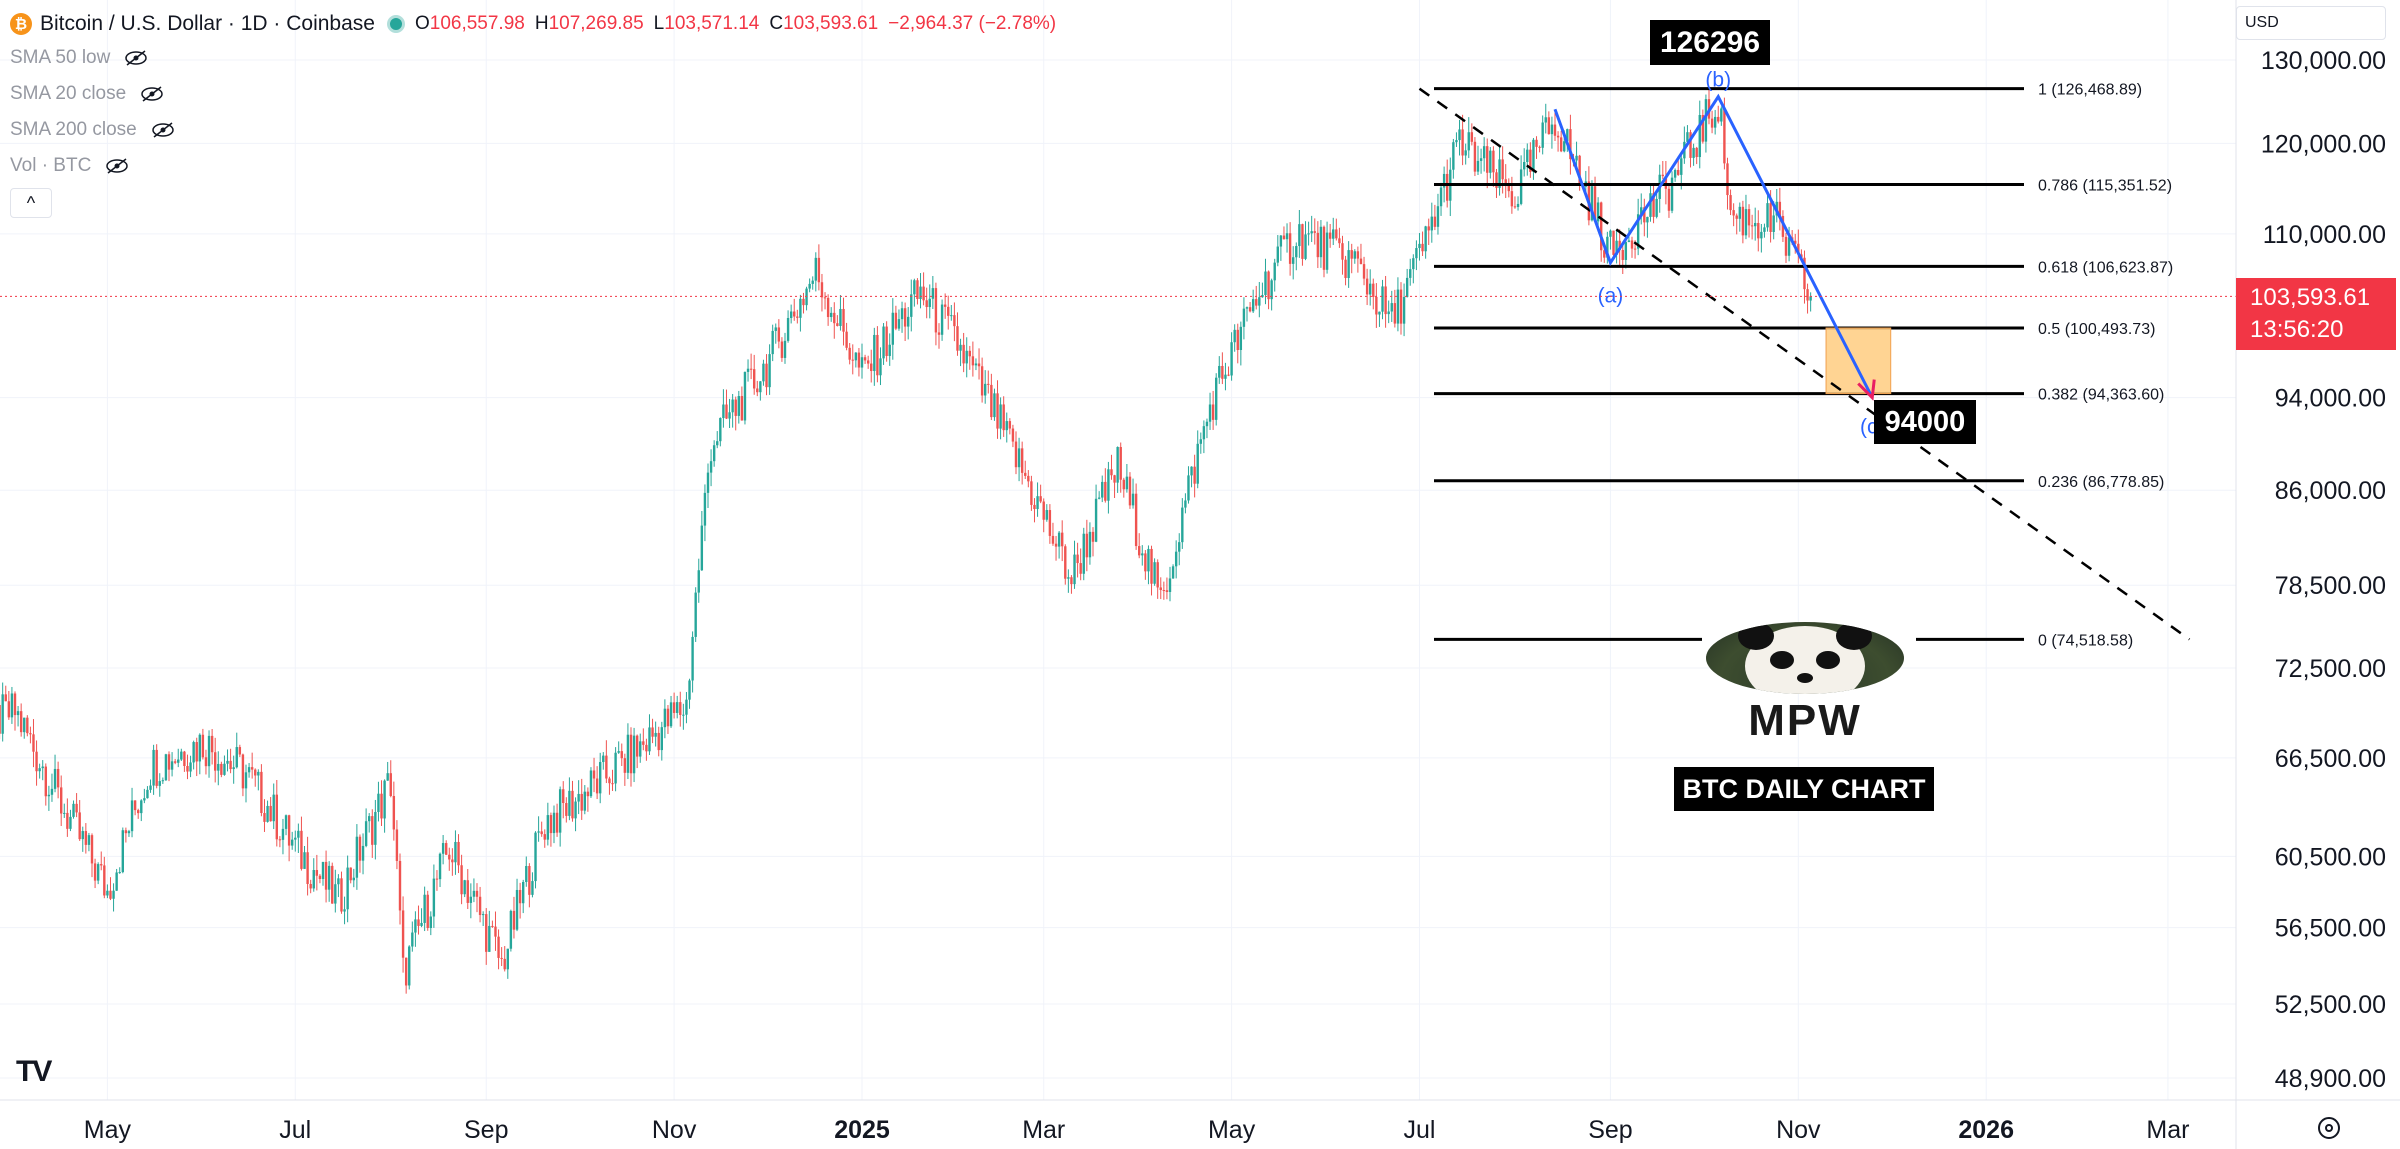  Describe the element at coordinates (538, 94) in the screenshot. I see `indicator-sma20: SMA 20 close` at that location.